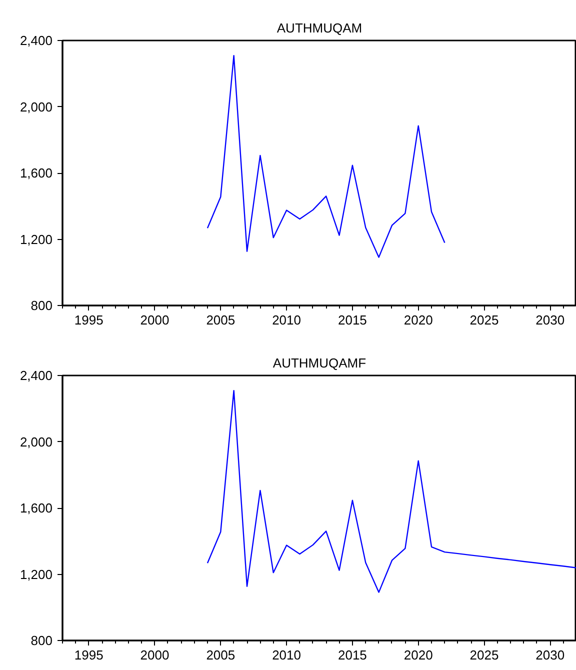 The height and width of the screenshot is (670, 576). Describe the element at coordinates (326, 156) in the screenshot. I see `line-series` at that location.